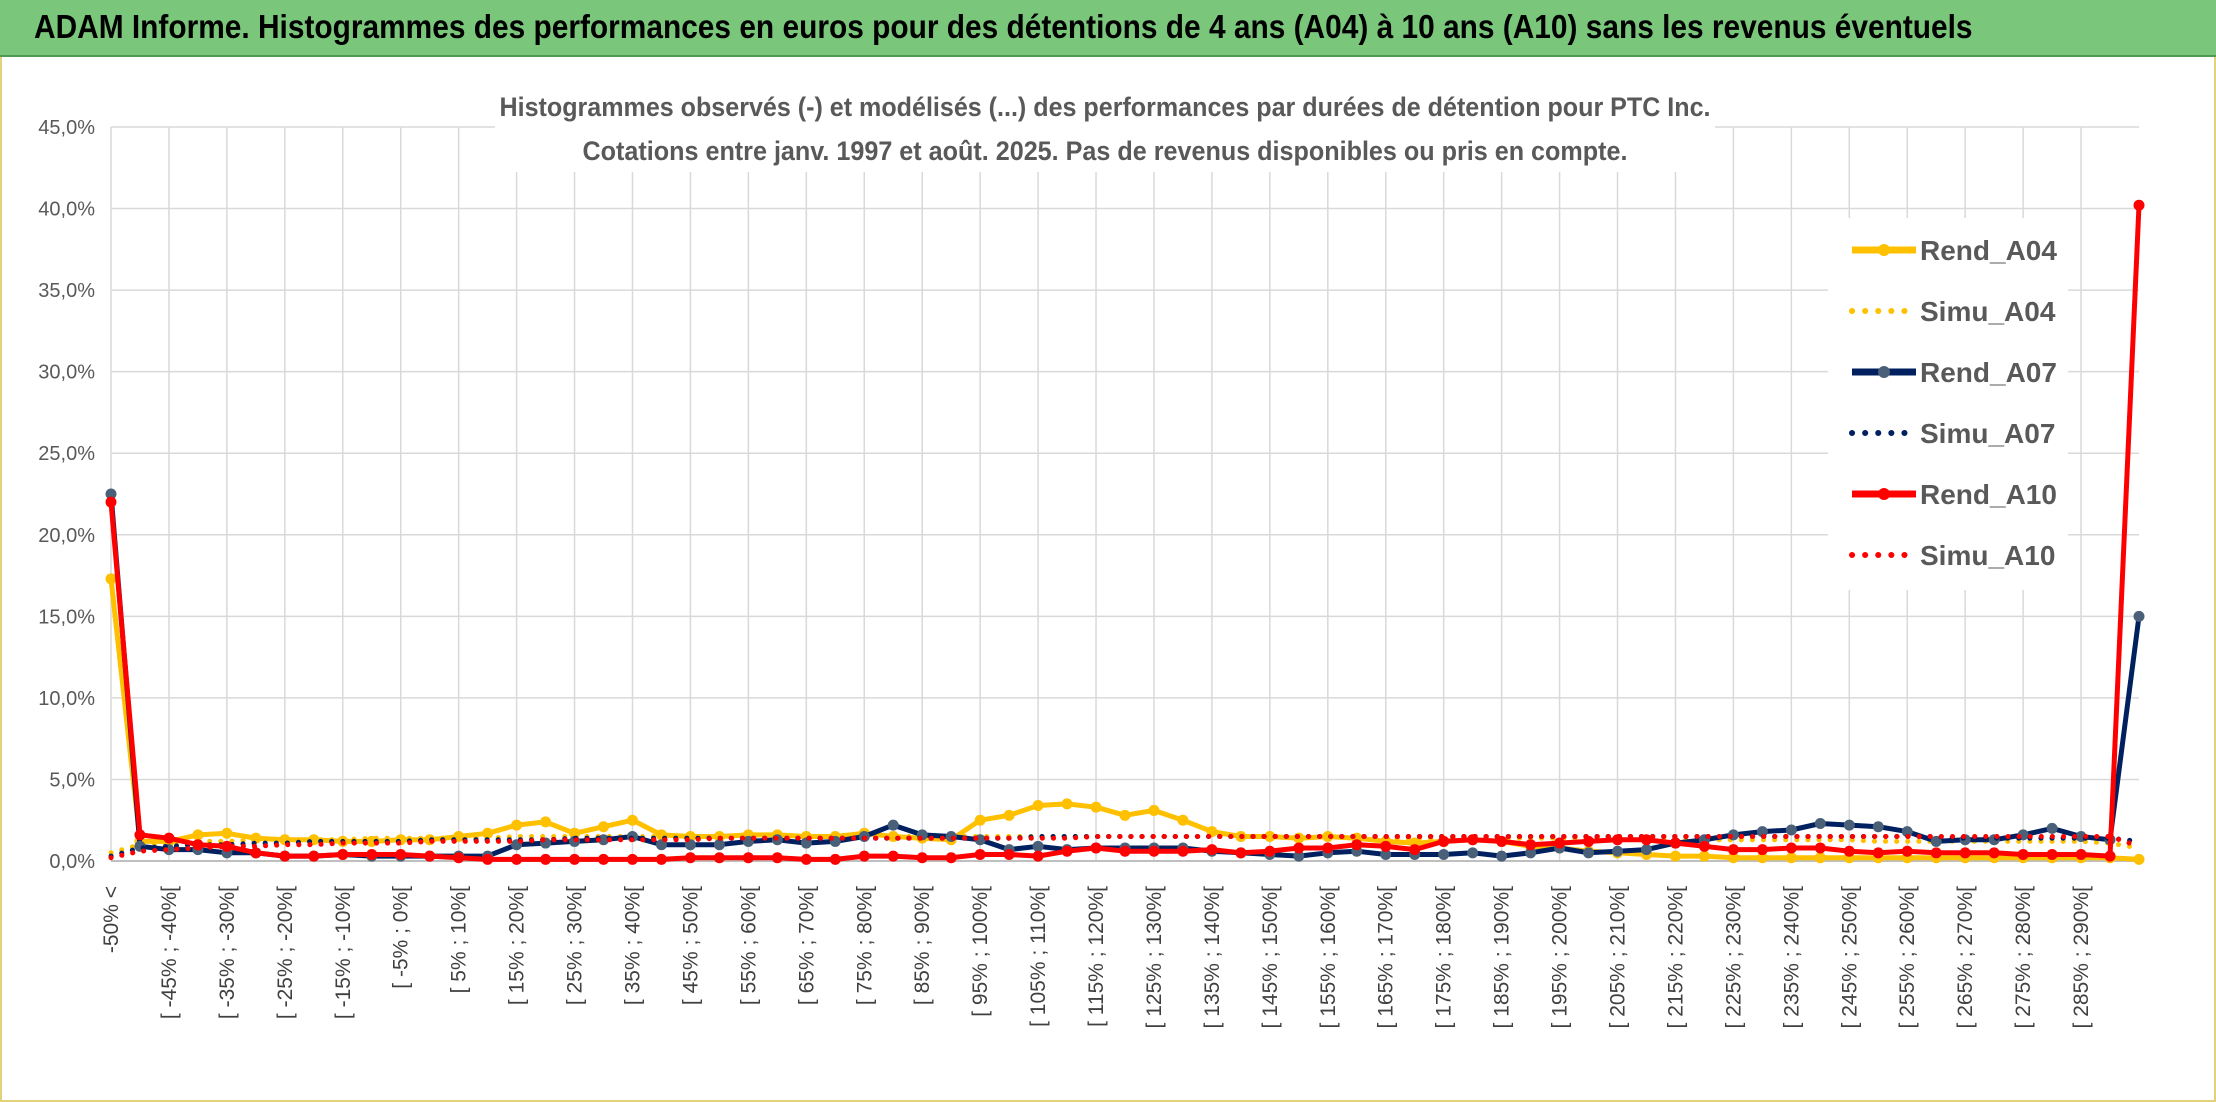  What do you see at coordinates (1038, 956) in the screenshot?
I see `x-tick-label: [ 105% ; 110%[` at bounding box center [1038, 956].